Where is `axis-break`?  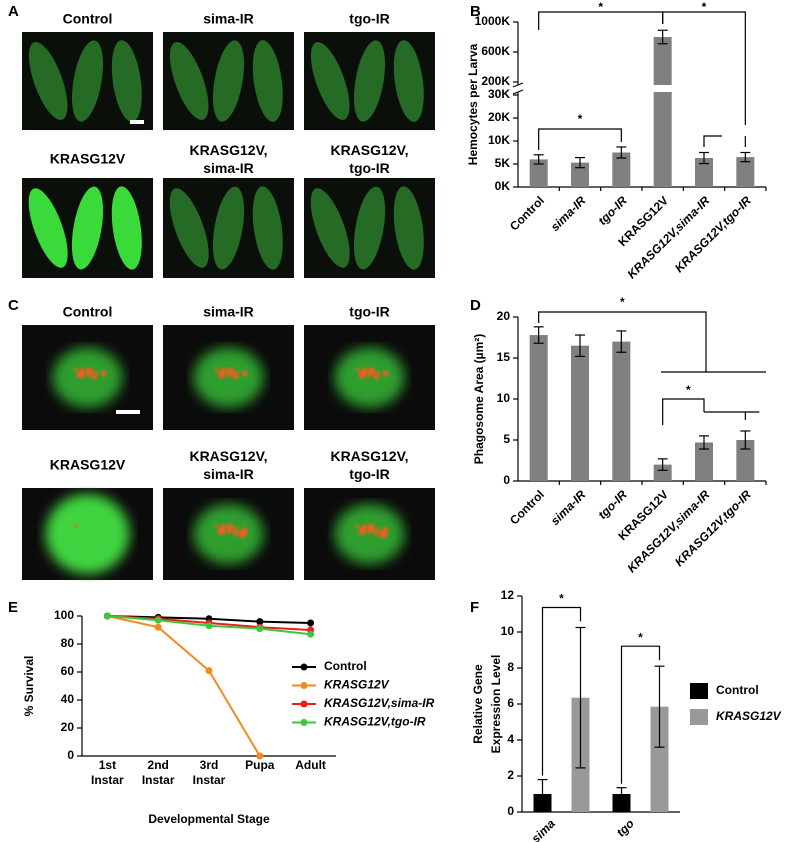 axis-break is located at coordinates (518, 92).